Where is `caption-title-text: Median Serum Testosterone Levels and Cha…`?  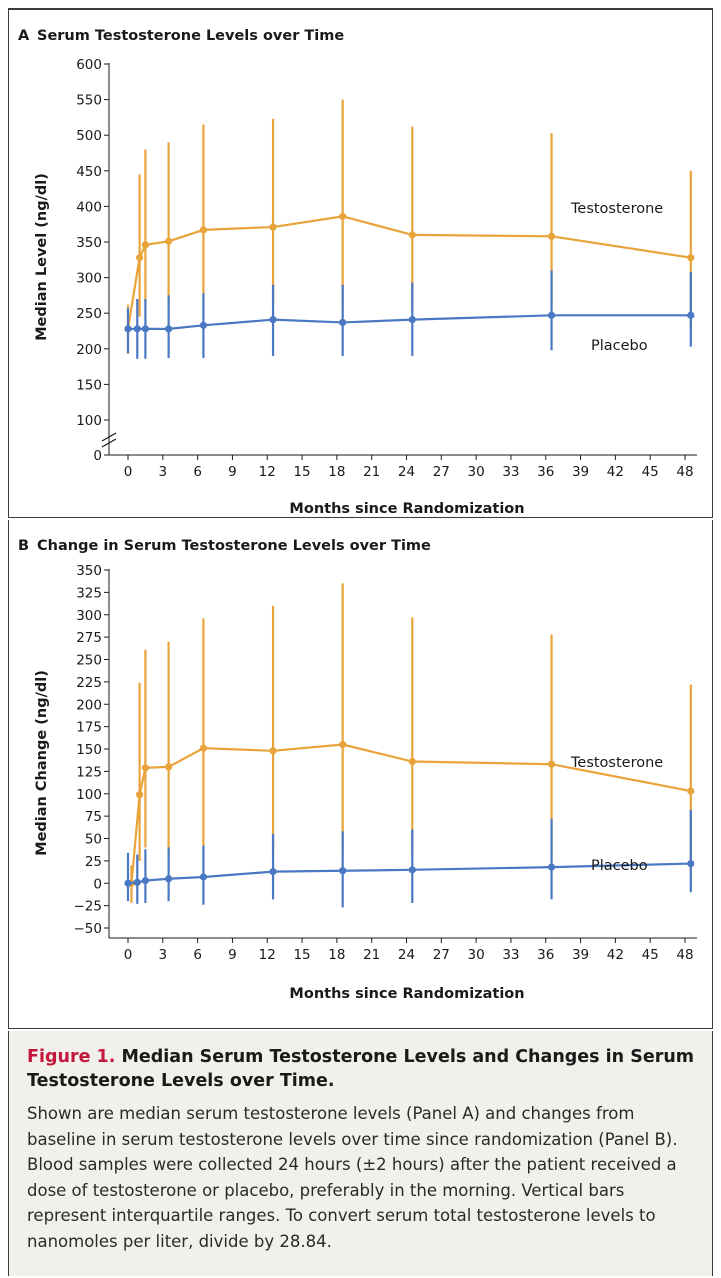
caption-title-text: Median Serum Testosterone Levels and Cha… is located at coordinates (361, 1069).